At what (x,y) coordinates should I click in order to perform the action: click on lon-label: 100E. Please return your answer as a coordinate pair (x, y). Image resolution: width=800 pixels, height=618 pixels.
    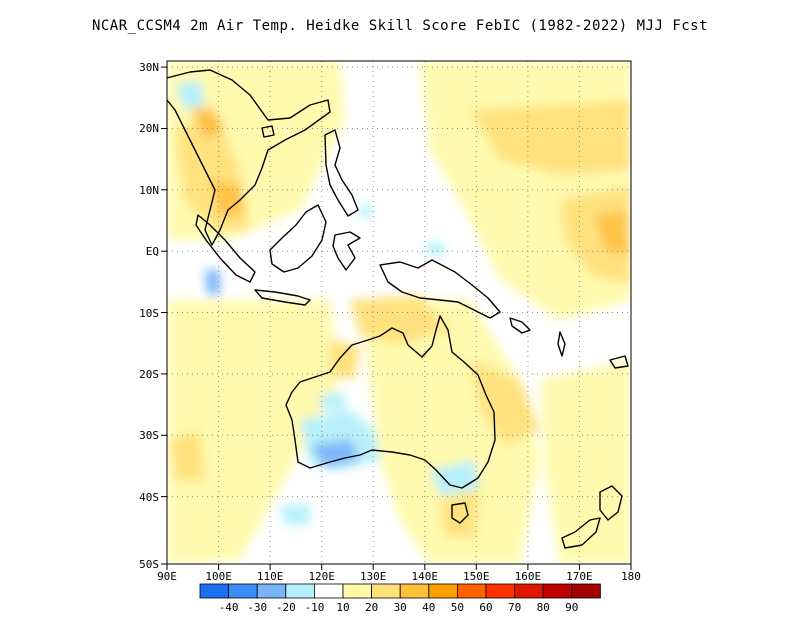
    Looking at the image, I should click on (218, 576).